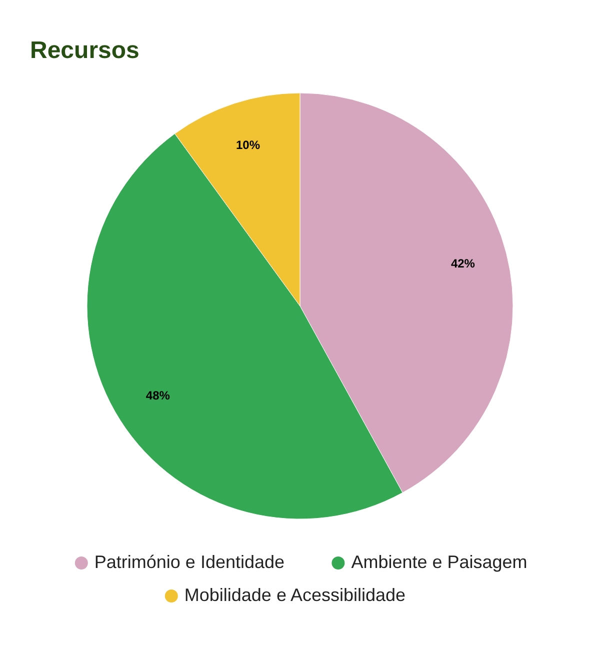 The image size is (614, 652). Describe the element at coordinates (463, 263) in the screenshot. I see `data-label: 42%` at that location.